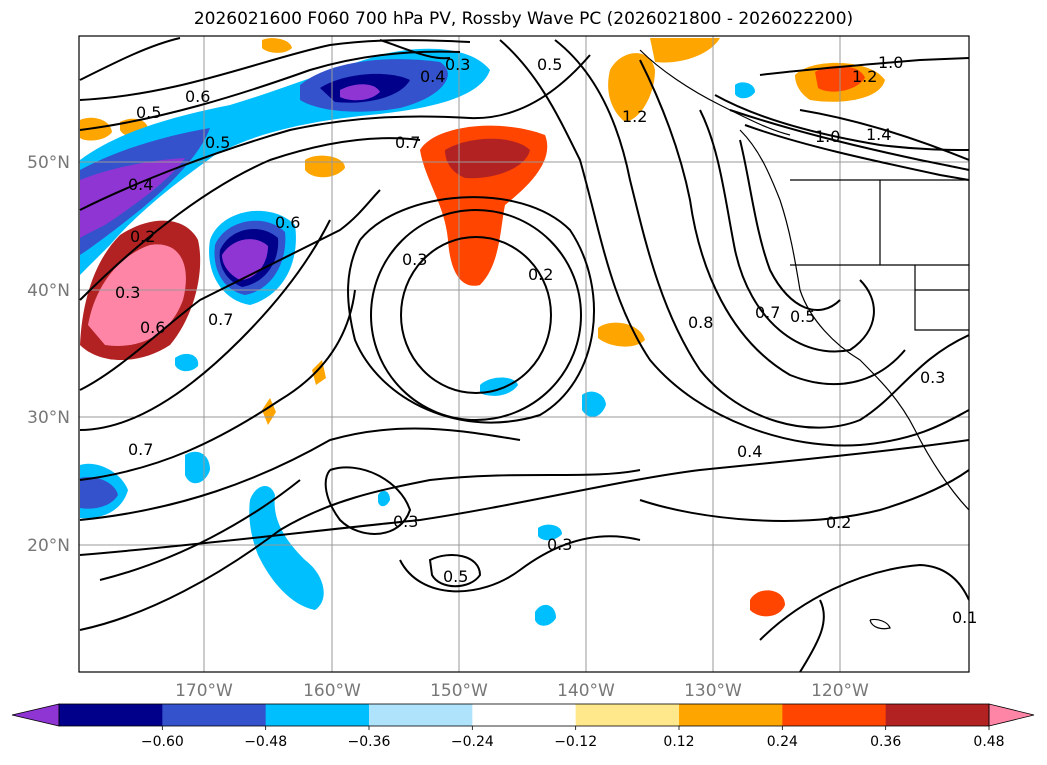 The width and height of the screenshot is (1047, 765). What do you see at coordinates (459, 691) in the screenshot?
I see `lon-label: 150°W` at bounding box center [459, 691].